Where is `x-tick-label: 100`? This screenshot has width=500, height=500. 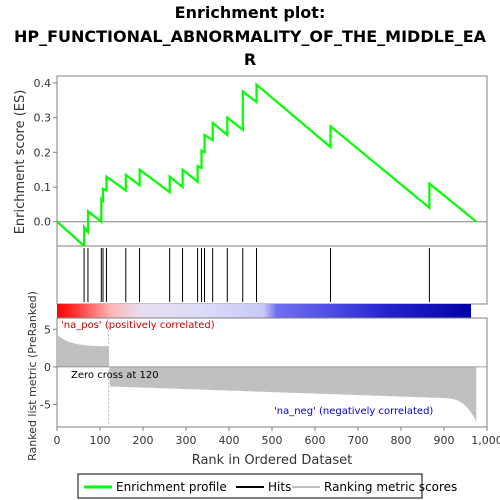 x-tick-label: 100 is located at coordinates (100, 440).